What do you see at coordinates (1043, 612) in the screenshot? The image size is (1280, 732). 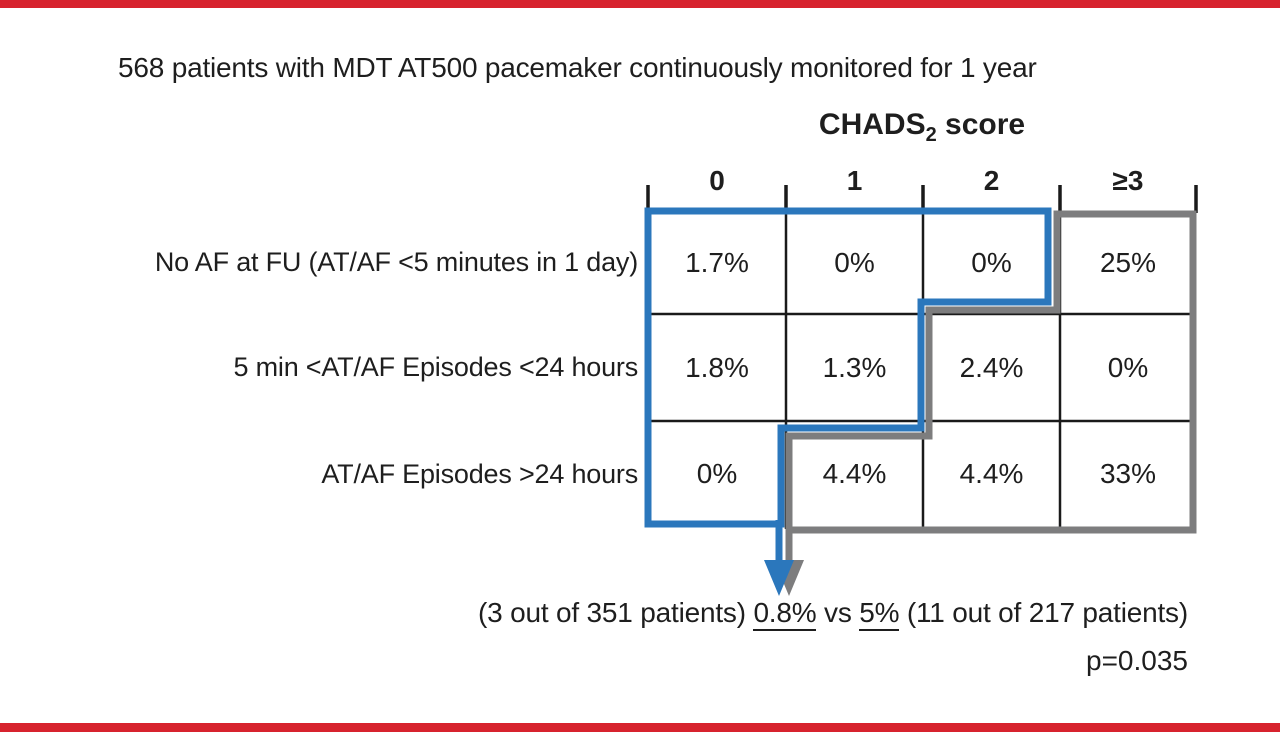 I see `high-risk-group-count: (11 out of 217 patients)` at bounding box center [1043, 612].